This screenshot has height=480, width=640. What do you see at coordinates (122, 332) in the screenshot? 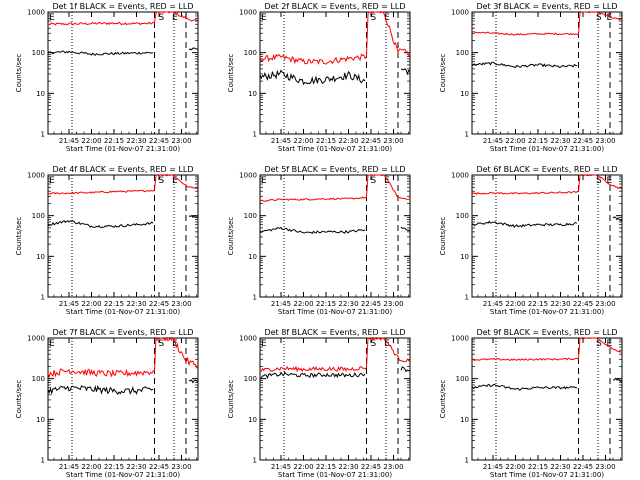
I see `panel-title: Det 7f BLACK = Events, RED = LLD` at bounding box center [122, 332].